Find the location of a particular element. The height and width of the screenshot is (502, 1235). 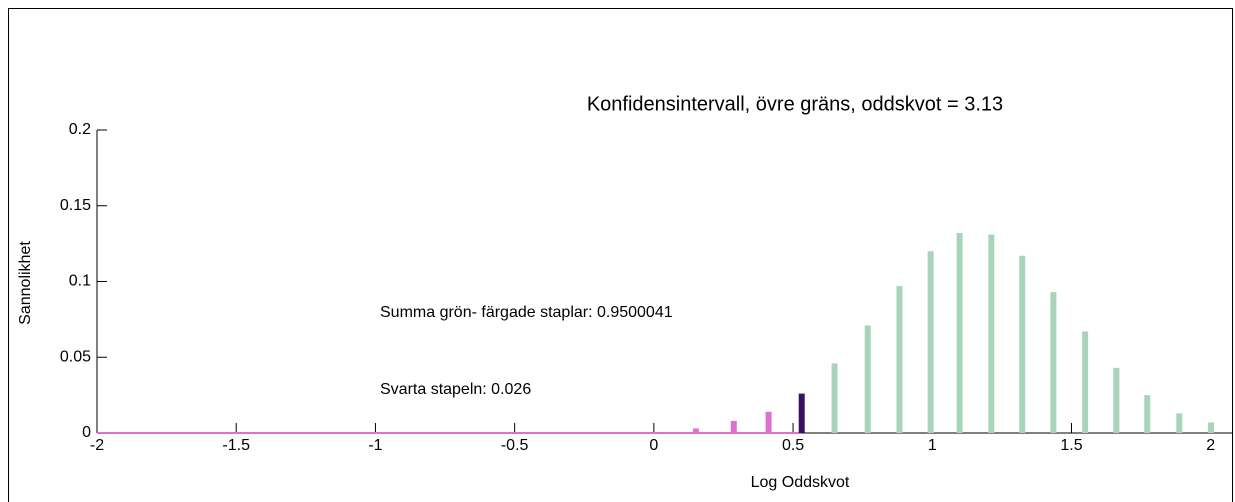

x-tick-label: 1.5 is located at coordinates (1071, 445).